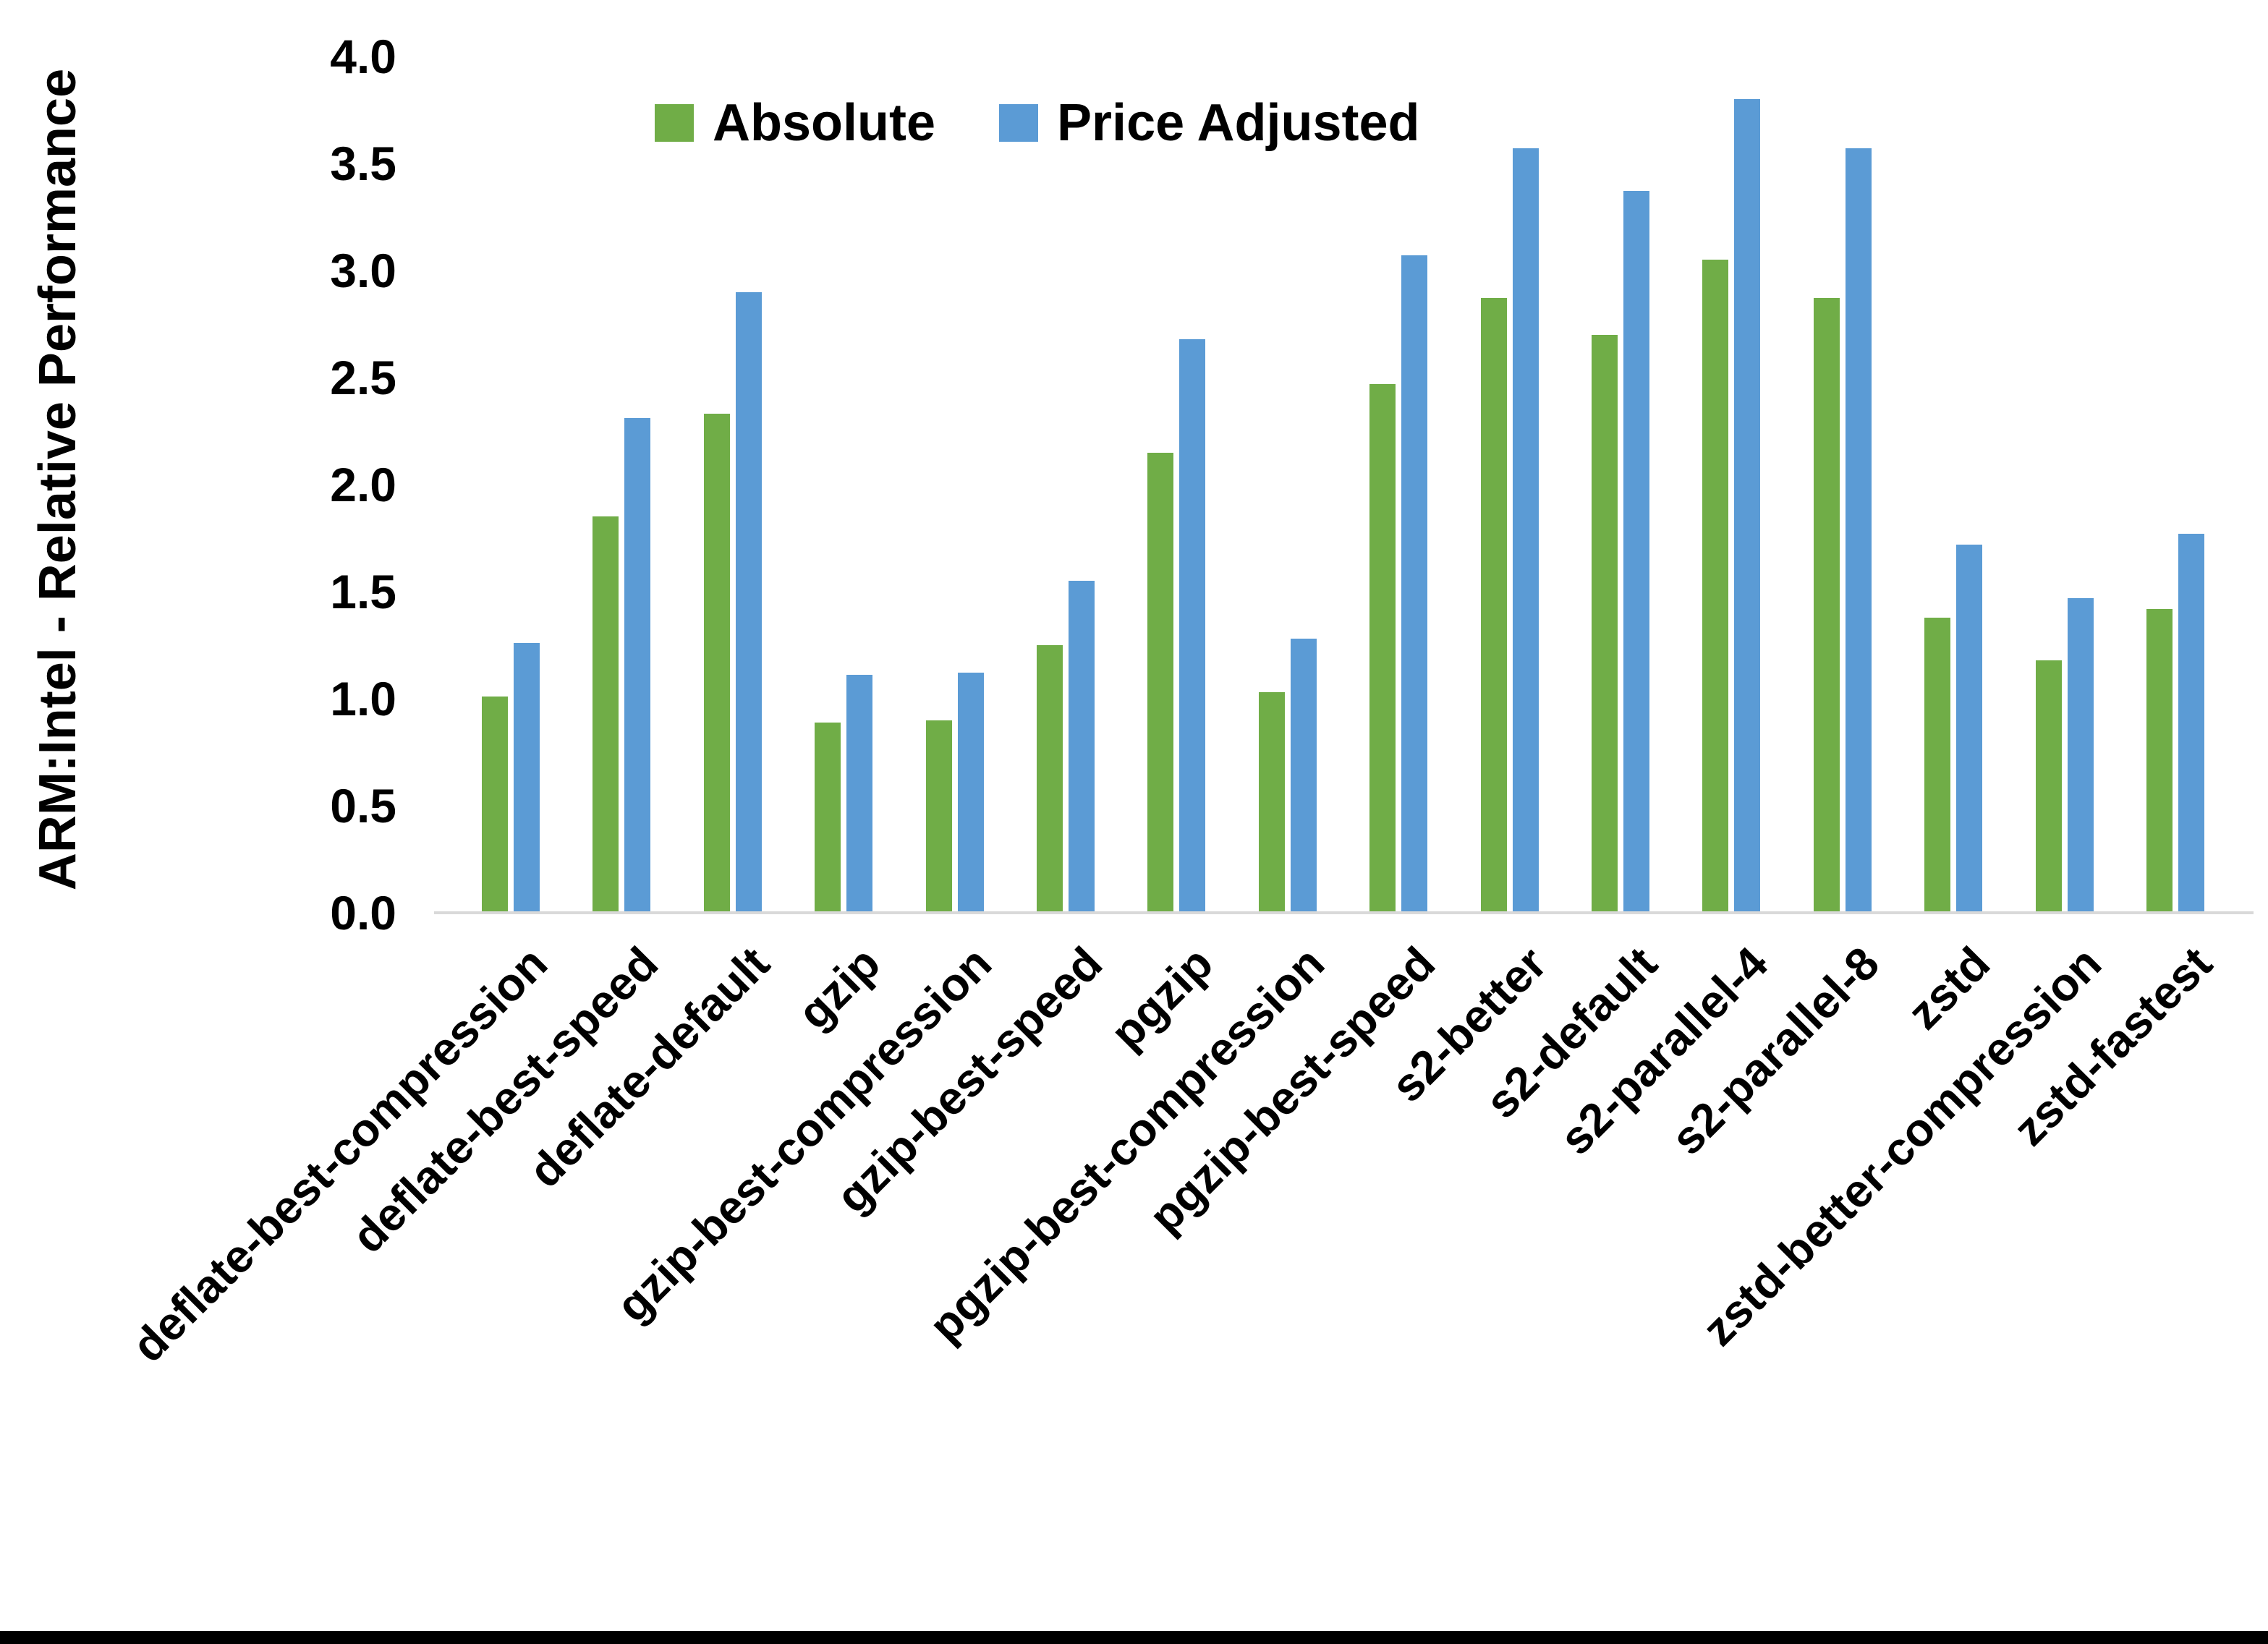 Image resolution: width=2268 pixels, height=1644 pixels. Describe the element at coordinates (1414, 584) in the screenshot. I see `bar-price-adjusted-pgzip-best-speed` at that location.